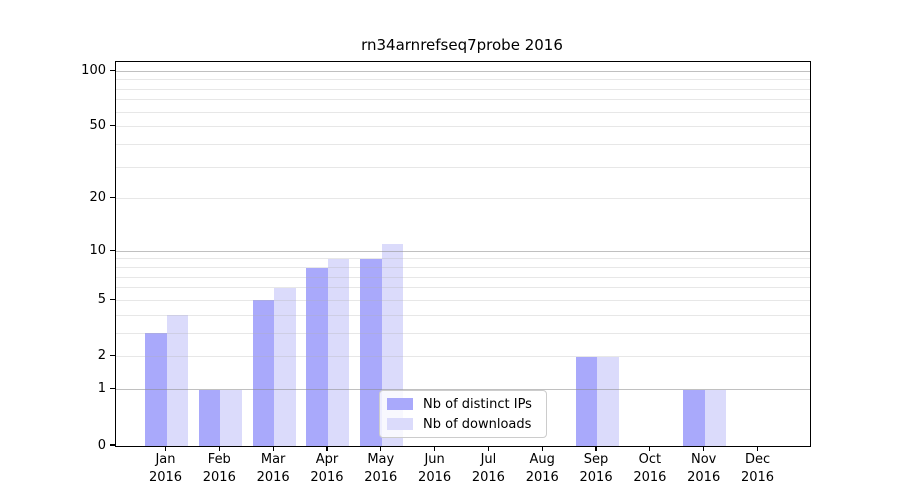  Describe the element at coordinates (101, 445) in the screenshot. I see `y-tick-label: 0` at that location.